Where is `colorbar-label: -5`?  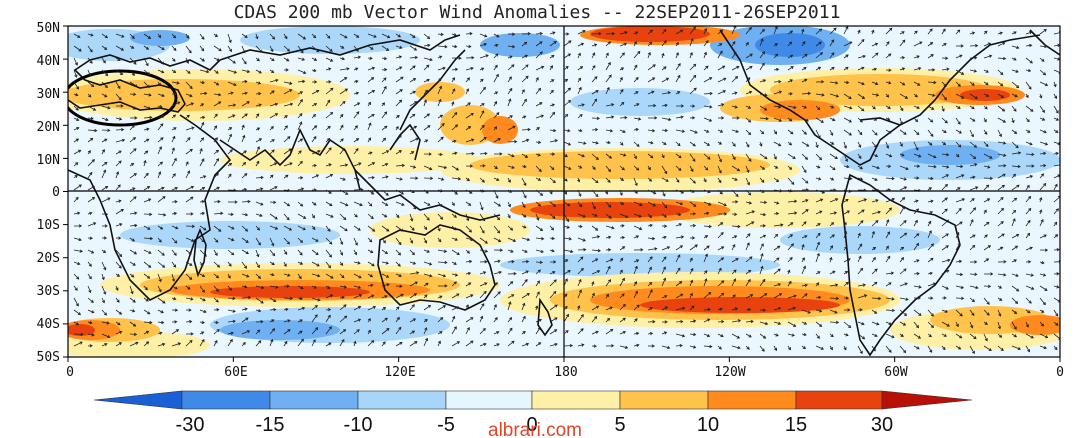
colorbar-label: -5 is located at coordinates (446, 425).